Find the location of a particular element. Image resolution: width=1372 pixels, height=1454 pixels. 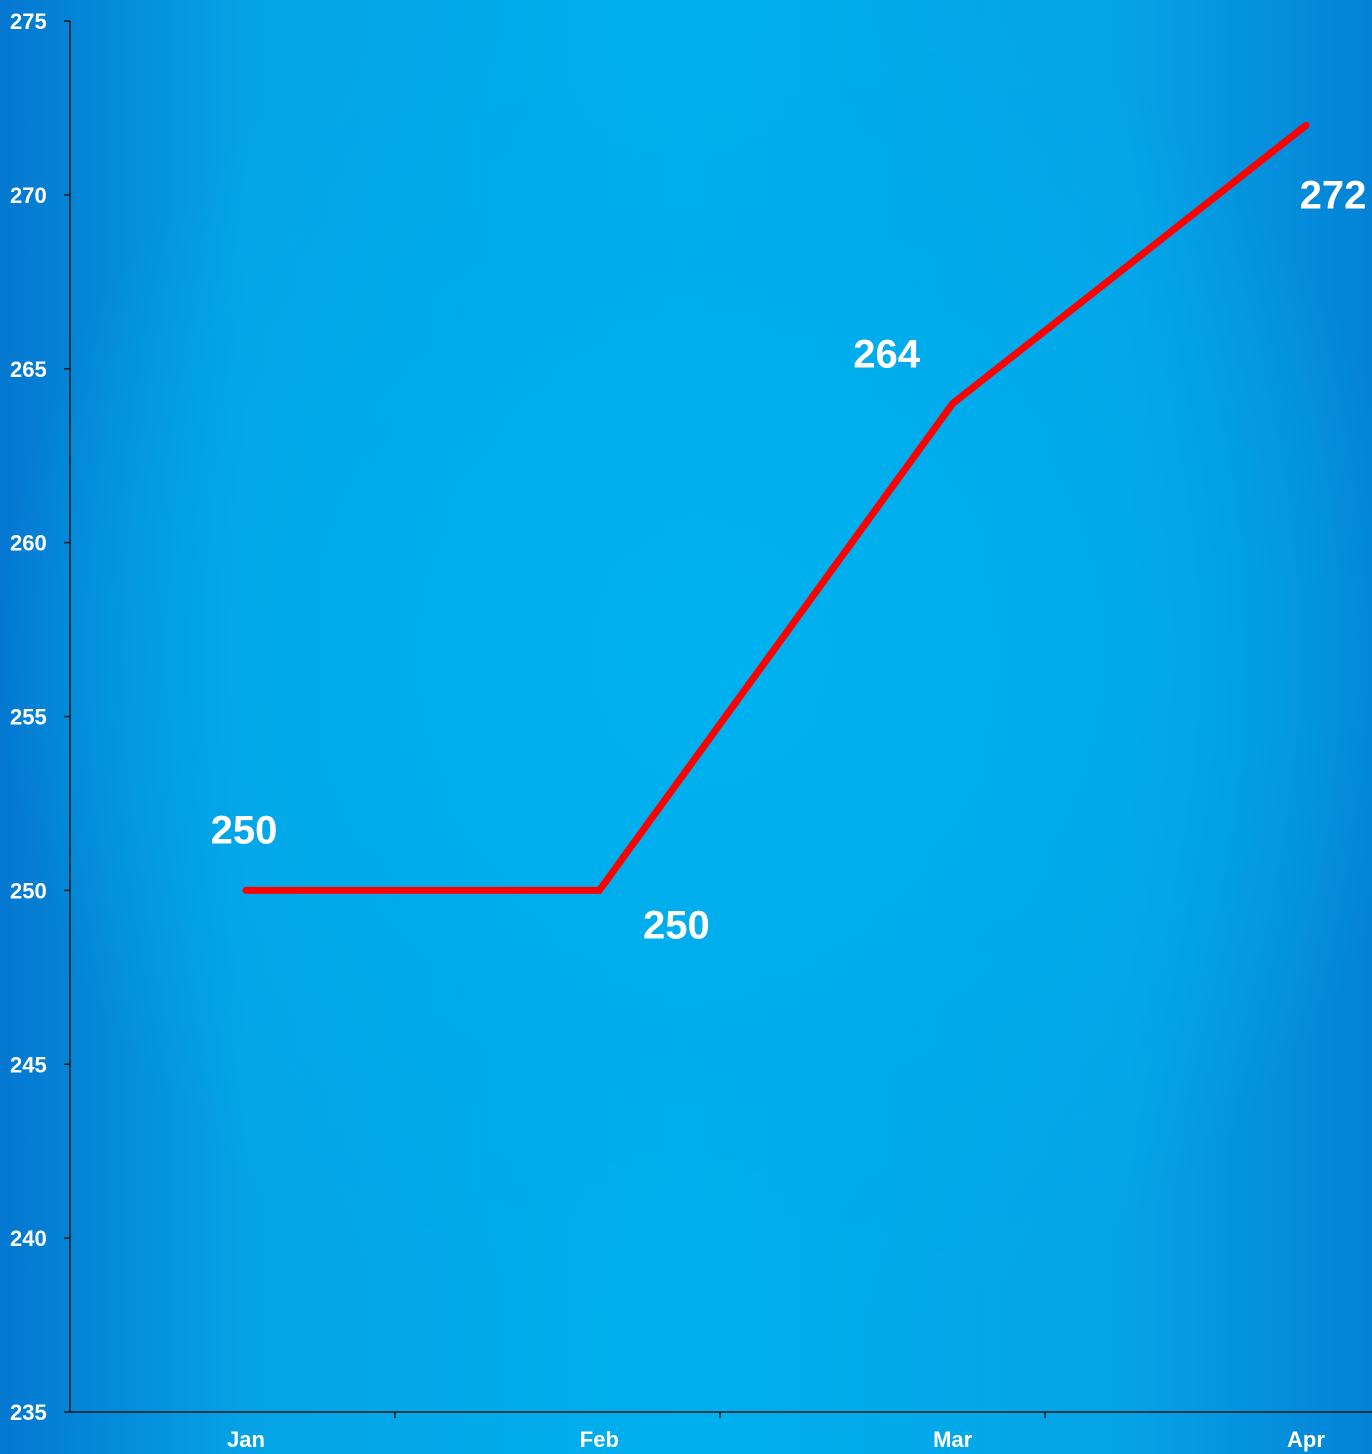

y-axis-ticks: 235 240 245 250 255 260 265 270 275 is located at coordinates (40, 717).